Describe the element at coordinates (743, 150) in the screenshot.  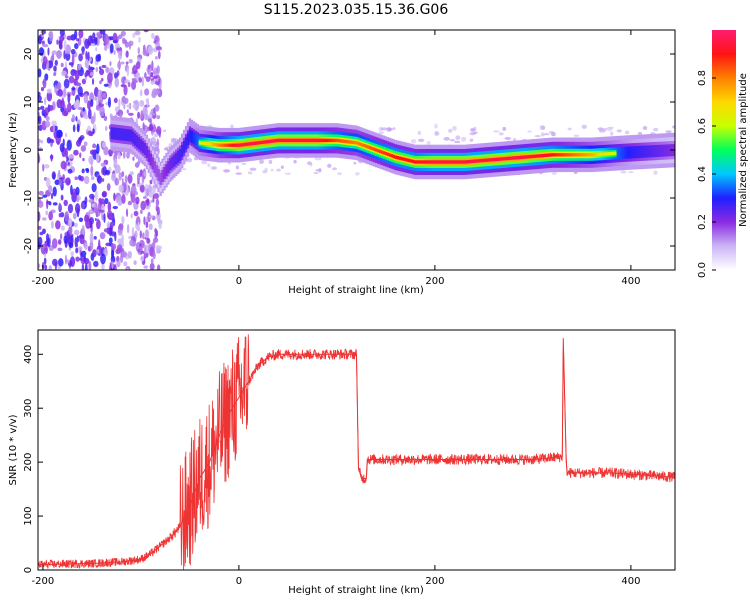
I see `colorbar-label: Normalized spectral amplitude` at that location.